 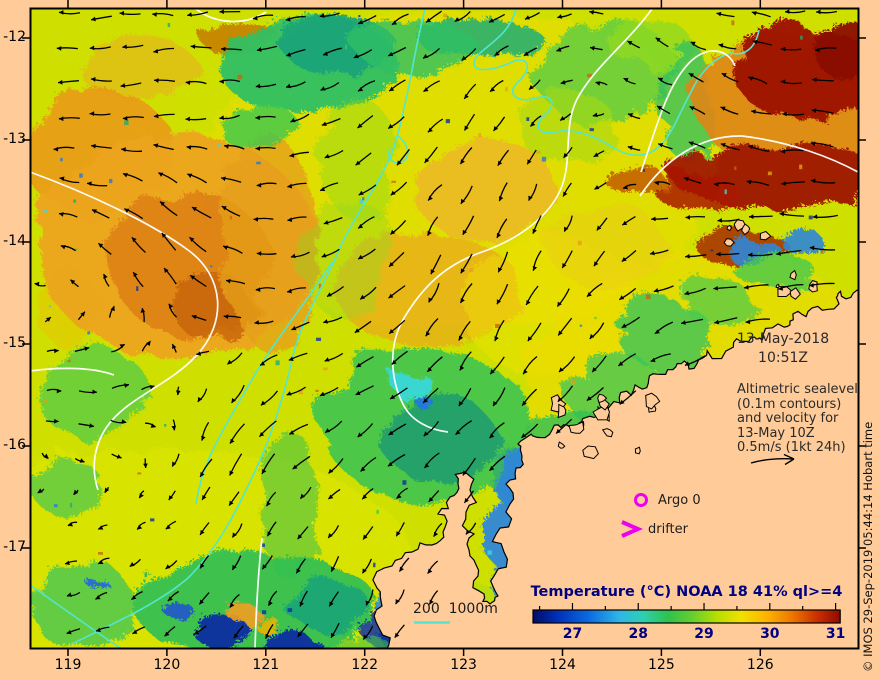 I want to click on islands, so click(x=684, y=339).